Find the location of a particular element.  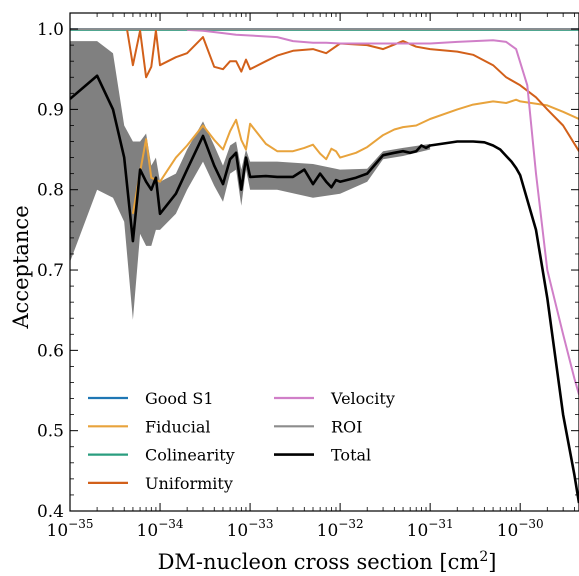

y-tick-label: 0.9 is located at coordinates (50, 110).